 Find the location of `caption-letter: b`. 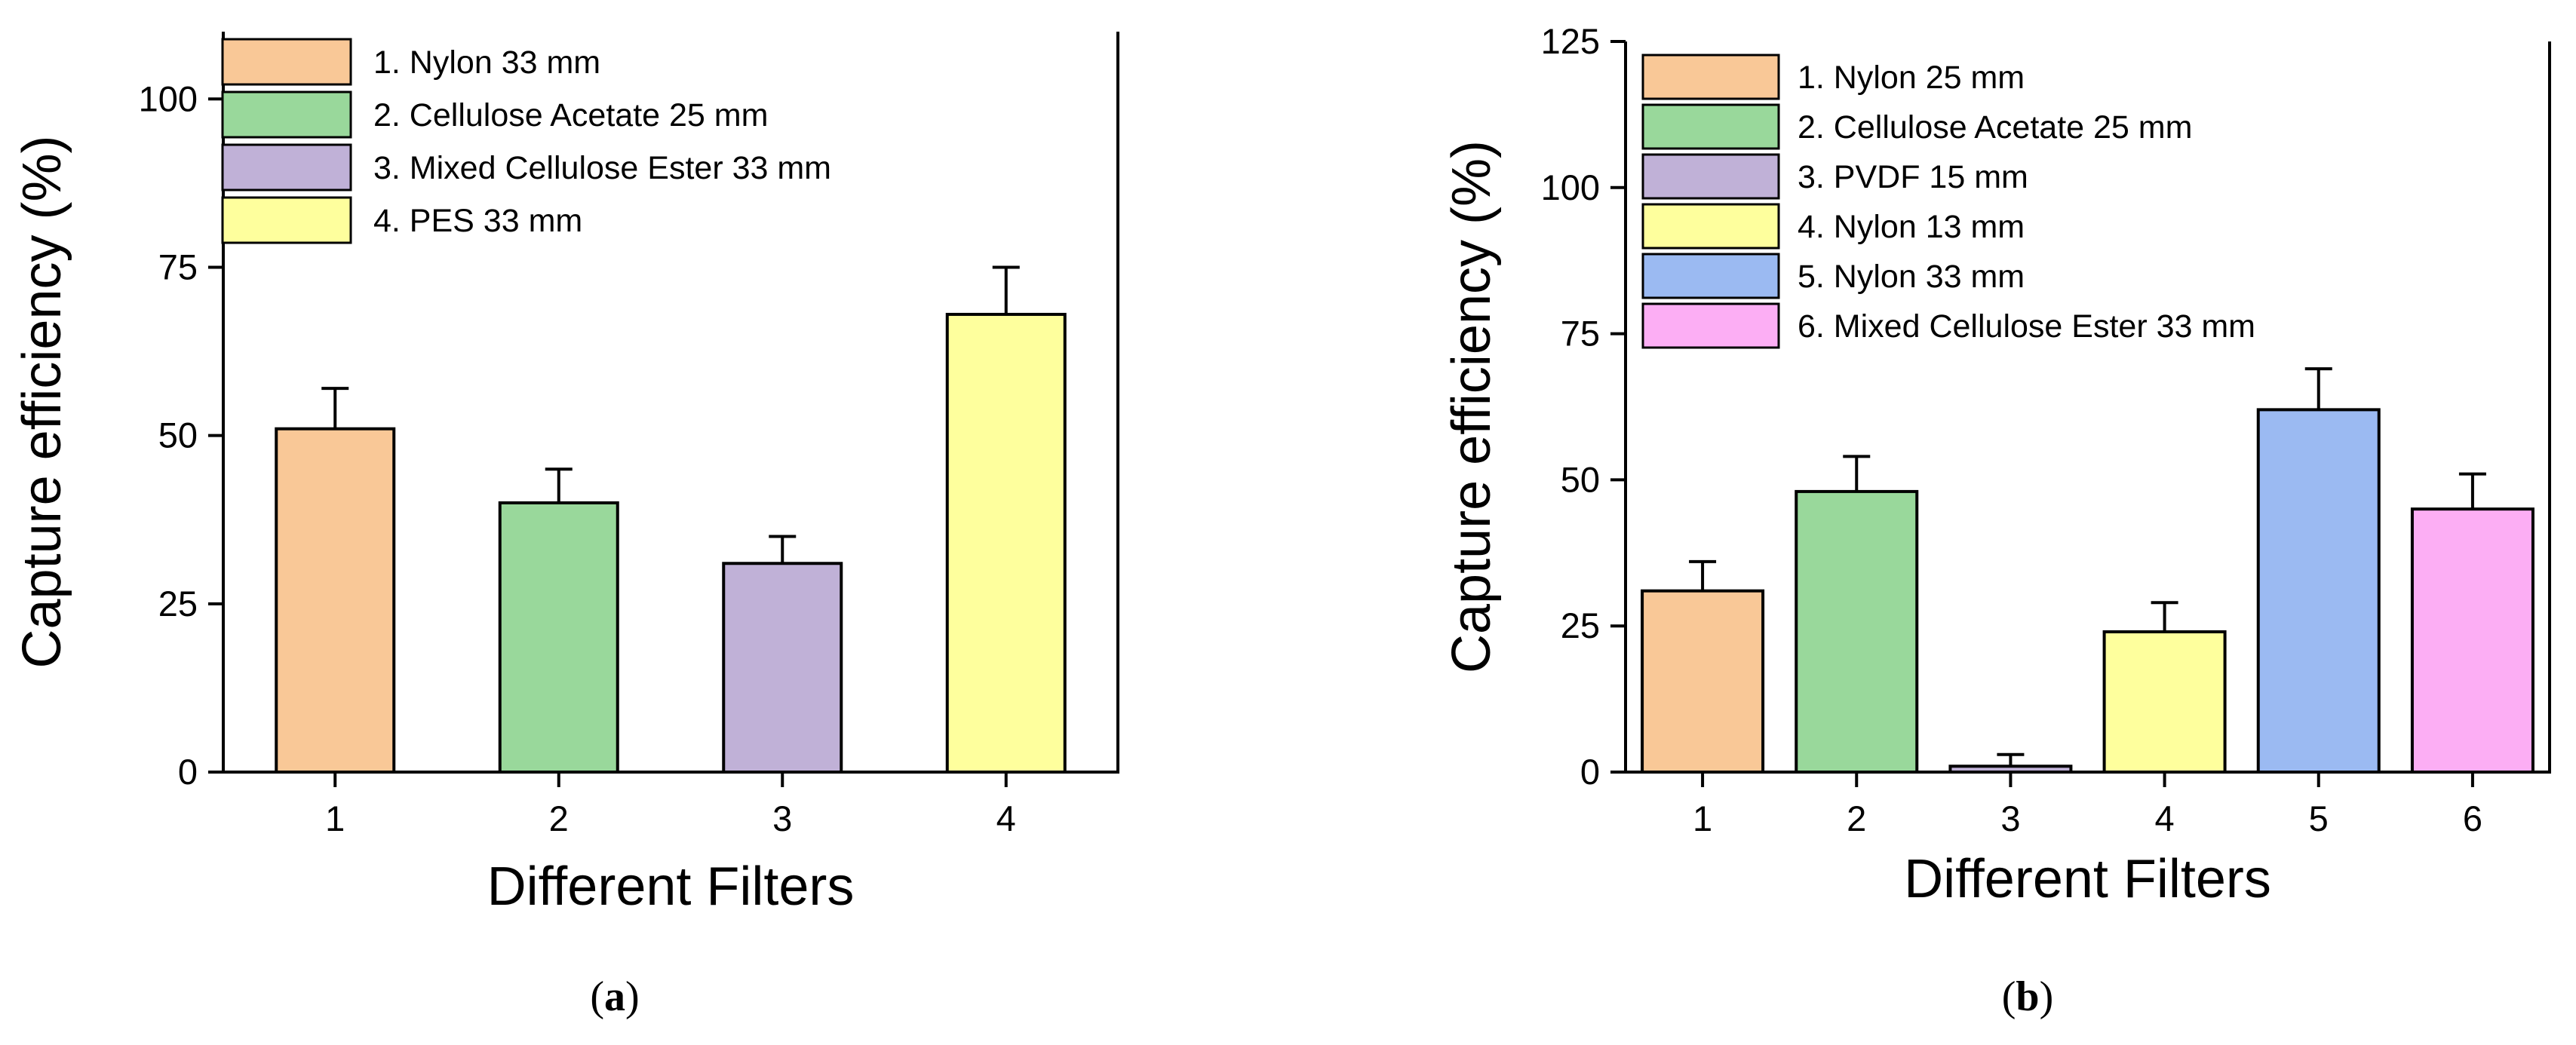

caption-letter: b is located at coordinates (2027, 996).